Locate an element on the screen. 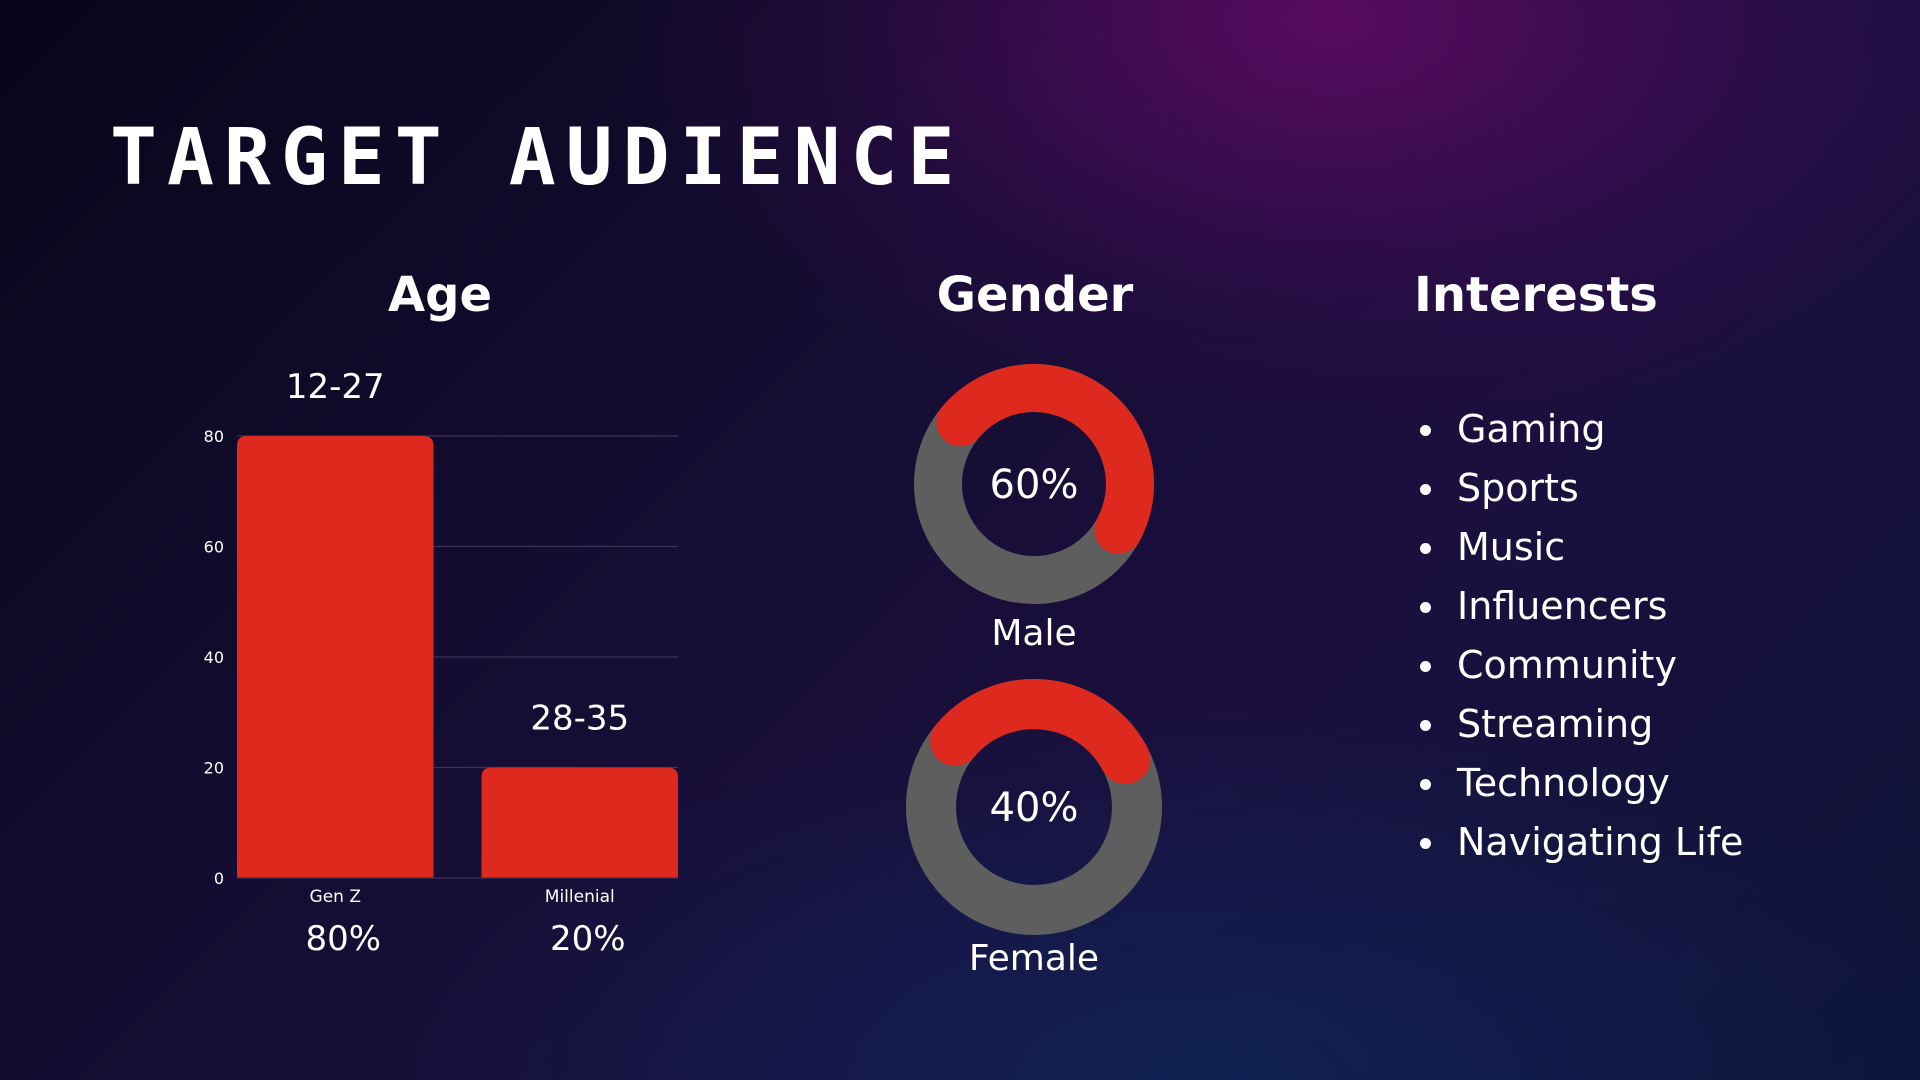 This screenshot has height=1080, width=1920. interest-label: Community is located at coordinates (1567, 665).